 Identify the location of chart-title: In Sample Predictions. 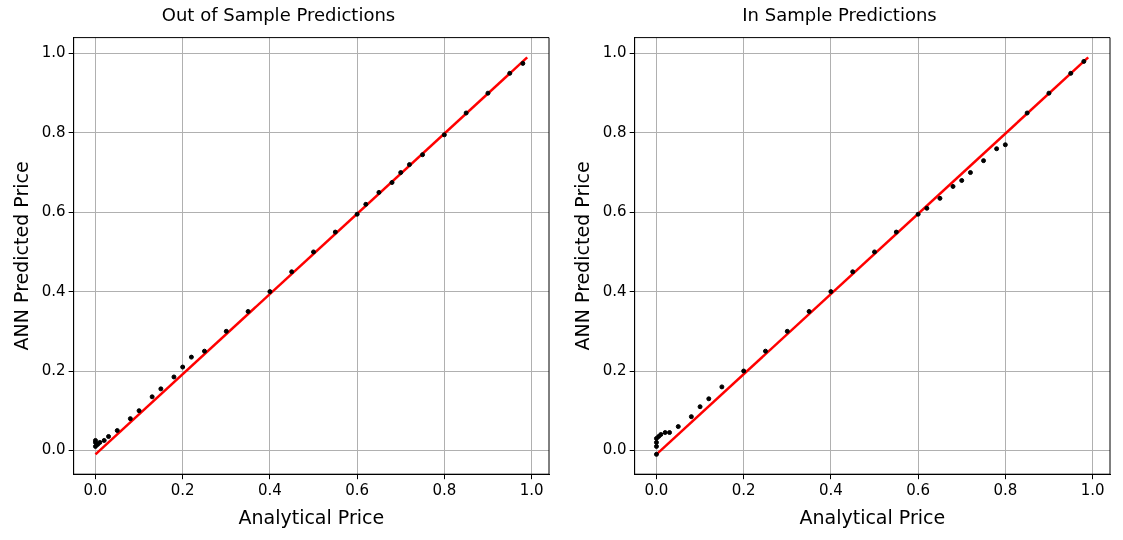
(839, 15).